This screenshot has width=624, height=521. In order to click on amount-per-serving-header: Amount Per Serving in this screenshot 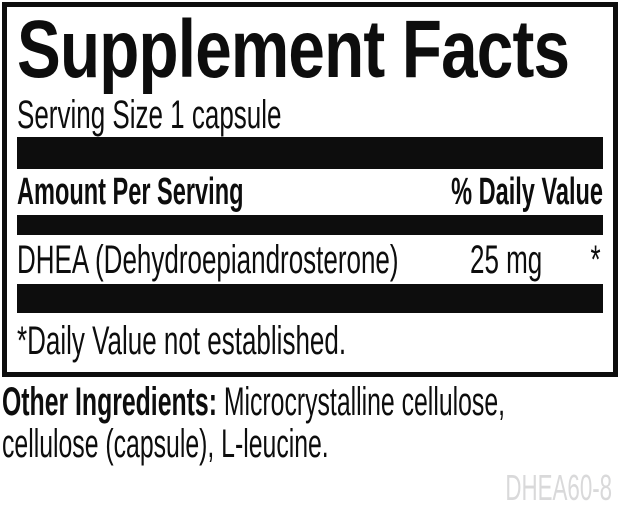, I will do `click(130, 192)`.